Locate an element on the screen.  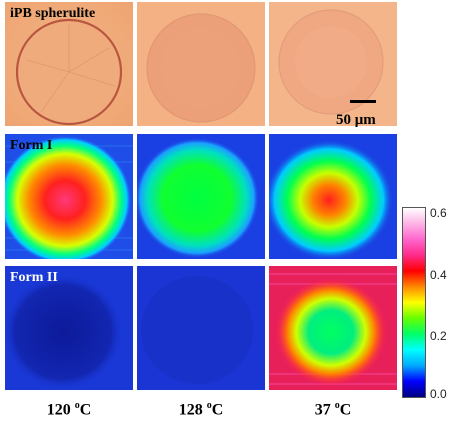
colorbar-tick-label-3: 0.0 is located at coordinates (438, 394).